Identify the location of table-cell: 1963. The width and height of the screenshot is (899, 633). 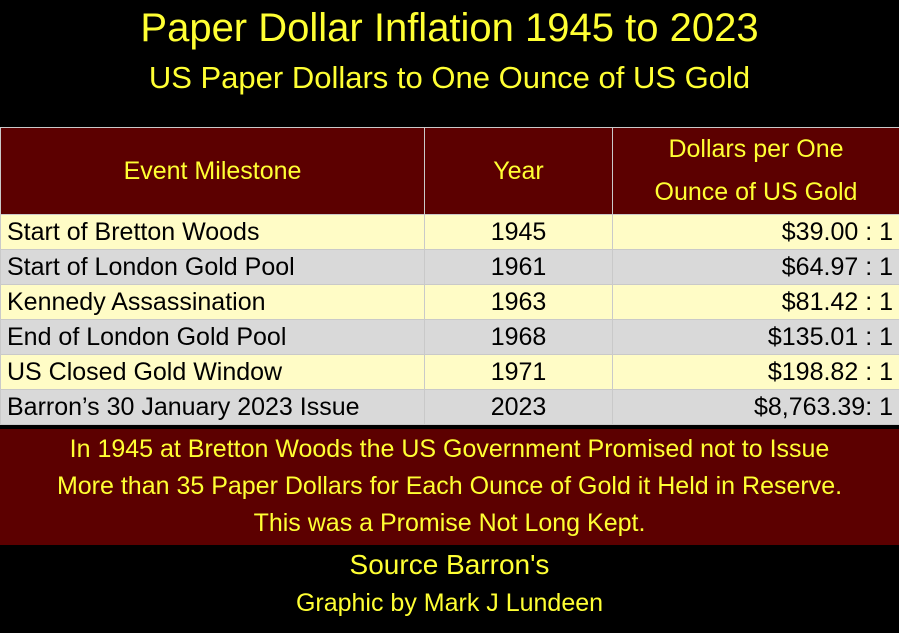
(518, 302).